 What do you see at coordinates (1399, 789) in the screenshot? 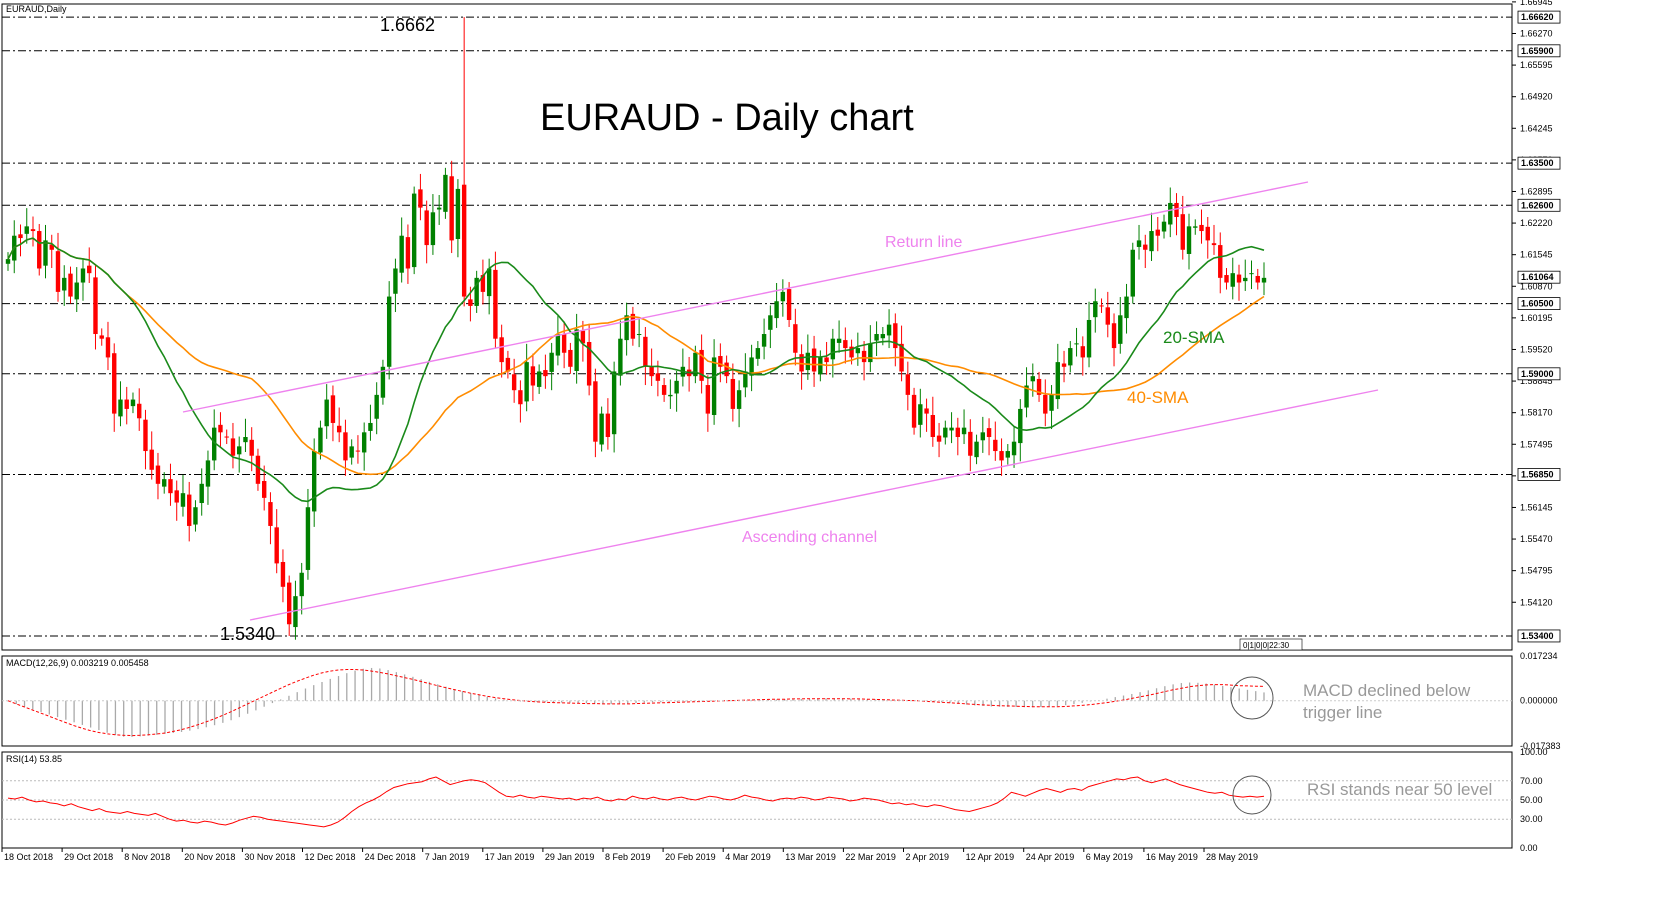
I see `rsi-note: RSI stands near 50 level` at bounding box center [1399, 789].